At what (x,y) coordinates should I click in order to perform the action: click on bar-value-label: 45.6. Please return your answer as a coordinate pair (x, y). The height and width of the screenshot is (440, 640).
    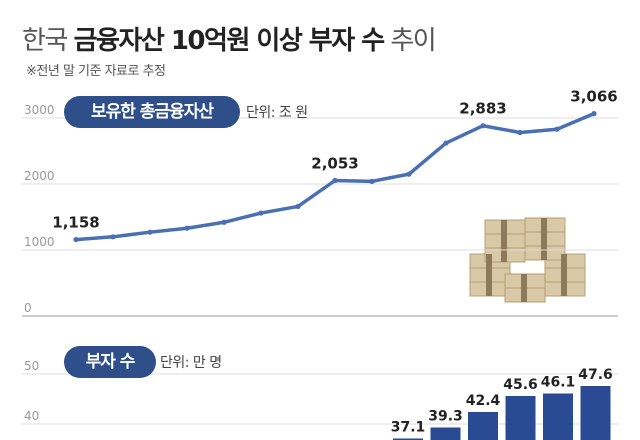
    Looking at the image, I should click on (520, 385).